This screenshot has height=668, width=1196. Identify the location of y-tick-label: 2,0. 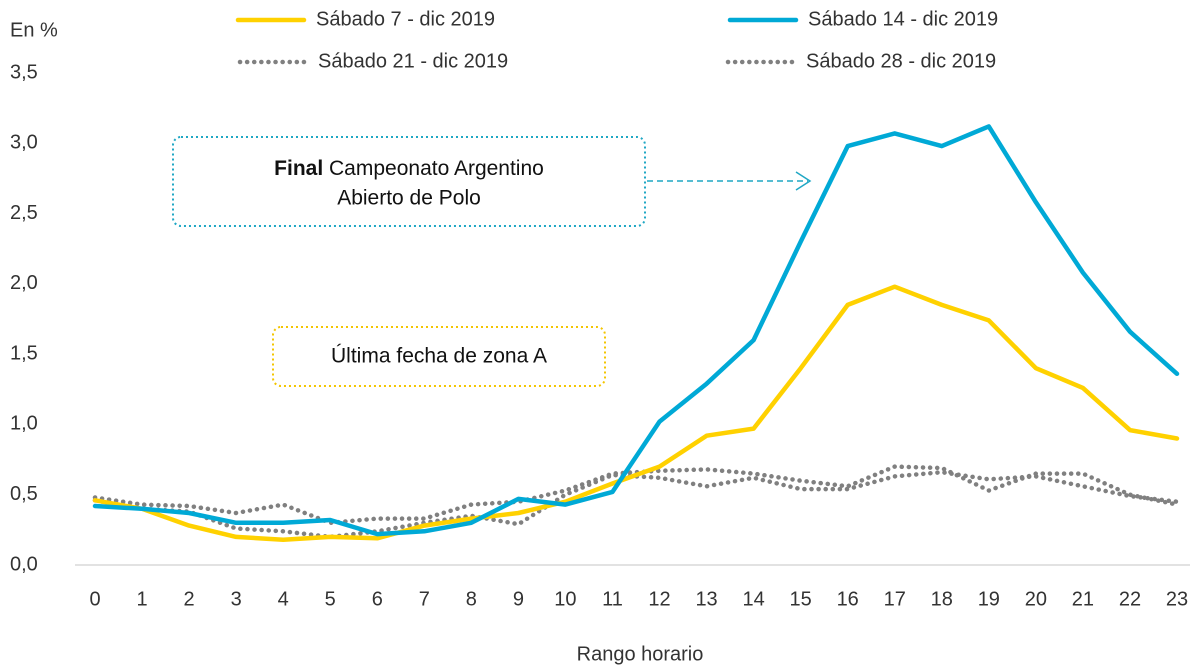
(24, 283).